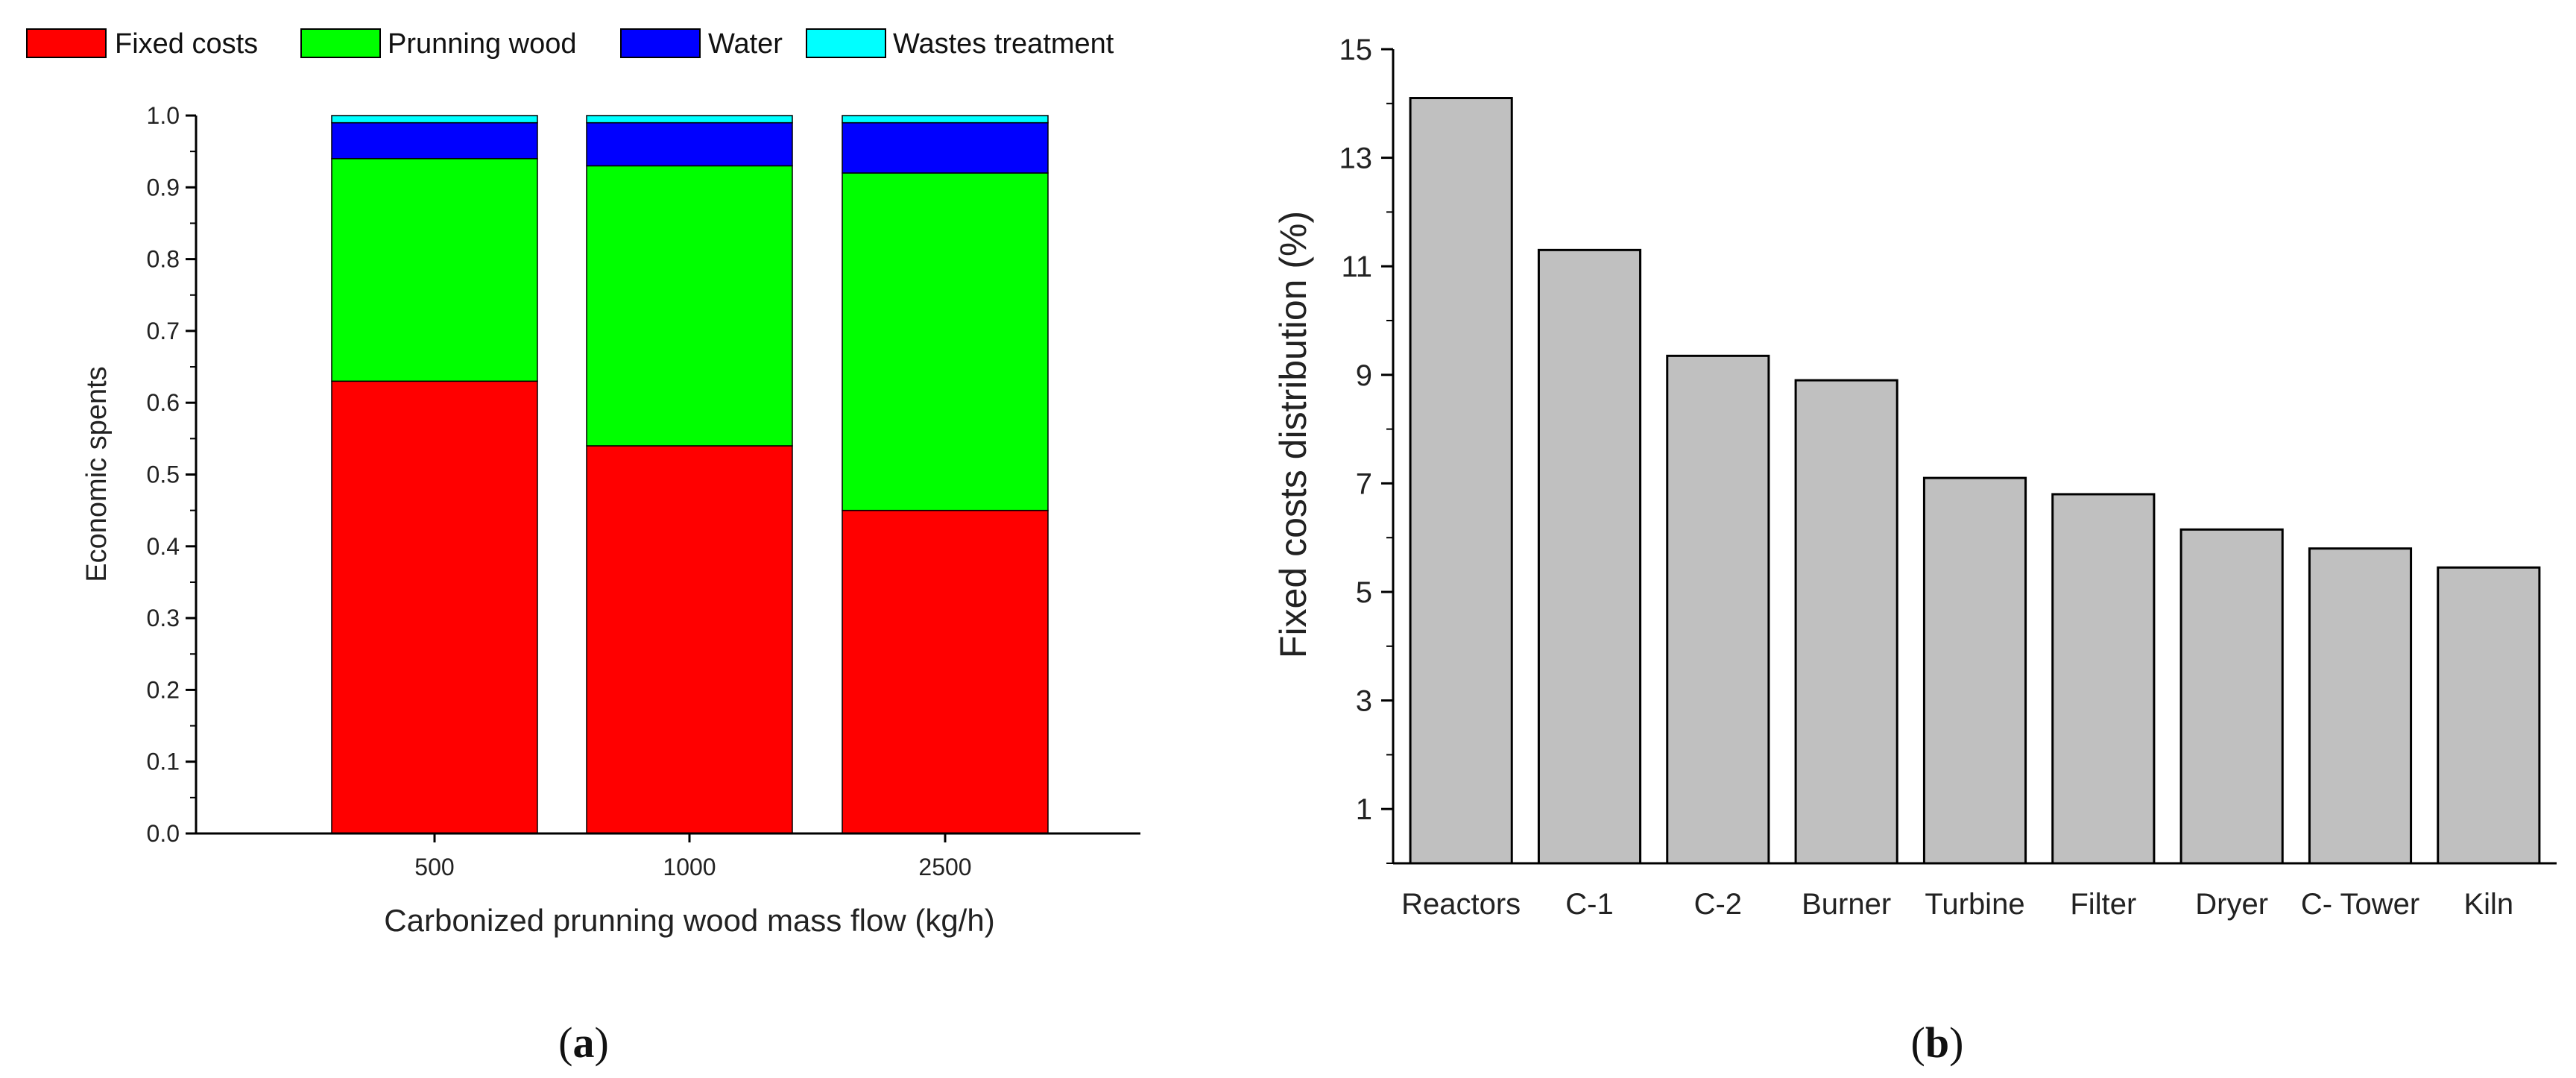 The width and height of the screenshot is (2576, 1078). I want to click on legend-swatch-prunning-wood, so click(341, 43).